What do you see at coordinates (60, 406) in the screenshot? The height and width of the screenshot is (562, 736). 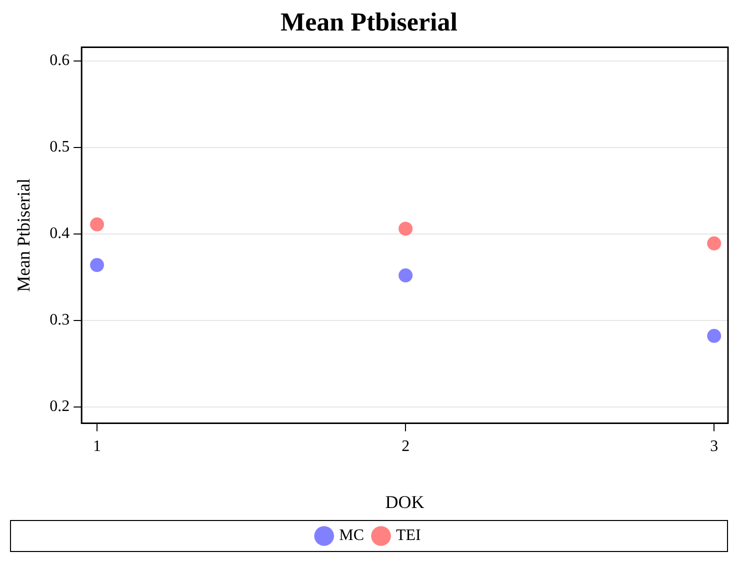 I see `y-tick-label: 0.2` at bounding box center [60, 406].